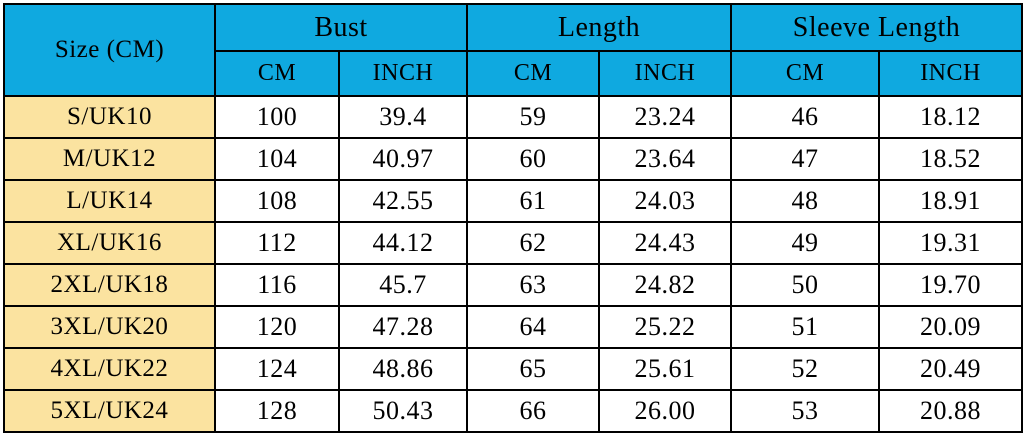 The image size is (1024, 433). Describe the element at coordinates (665, 285) in the screenshot. I see `cell-length-inch: 24.82` at that location.